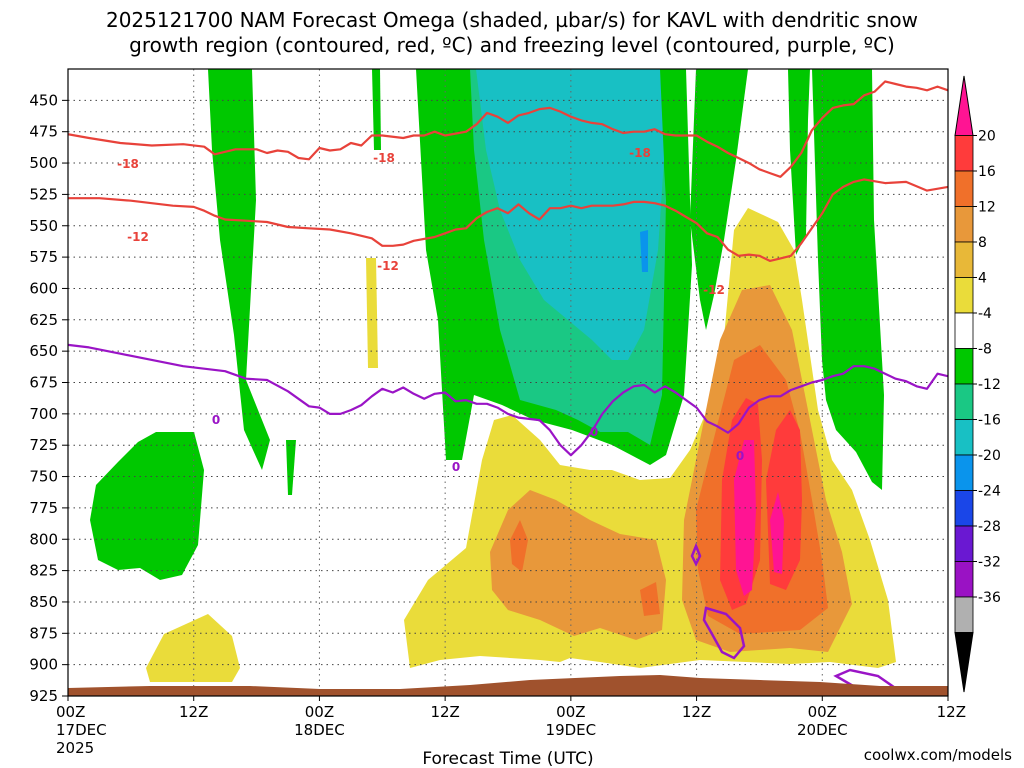 This screenshot has height=768, width=1024. Describe the element at coordinates (43, 414) in the screenshot. I see `y-tick-700: 700` at that location.